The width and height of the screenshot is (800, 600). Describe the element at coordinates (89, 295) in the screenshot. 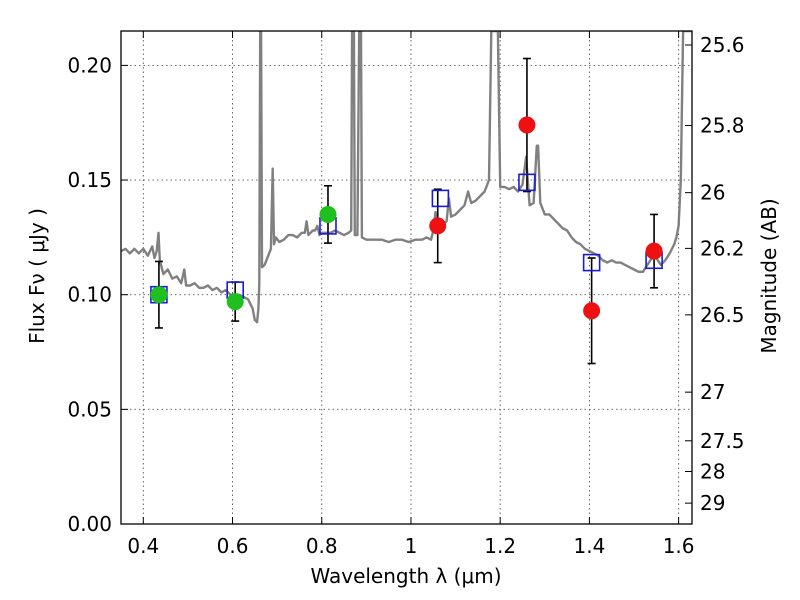

I see `y-tick-label: 0.10` at that location.